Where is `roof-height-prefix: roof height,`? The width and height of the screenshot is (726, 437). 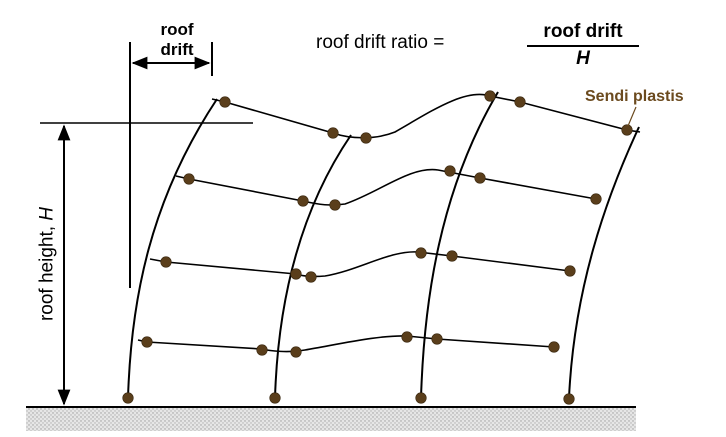 roof-height-prefix: roof height, is located at coordinates (47, 271).